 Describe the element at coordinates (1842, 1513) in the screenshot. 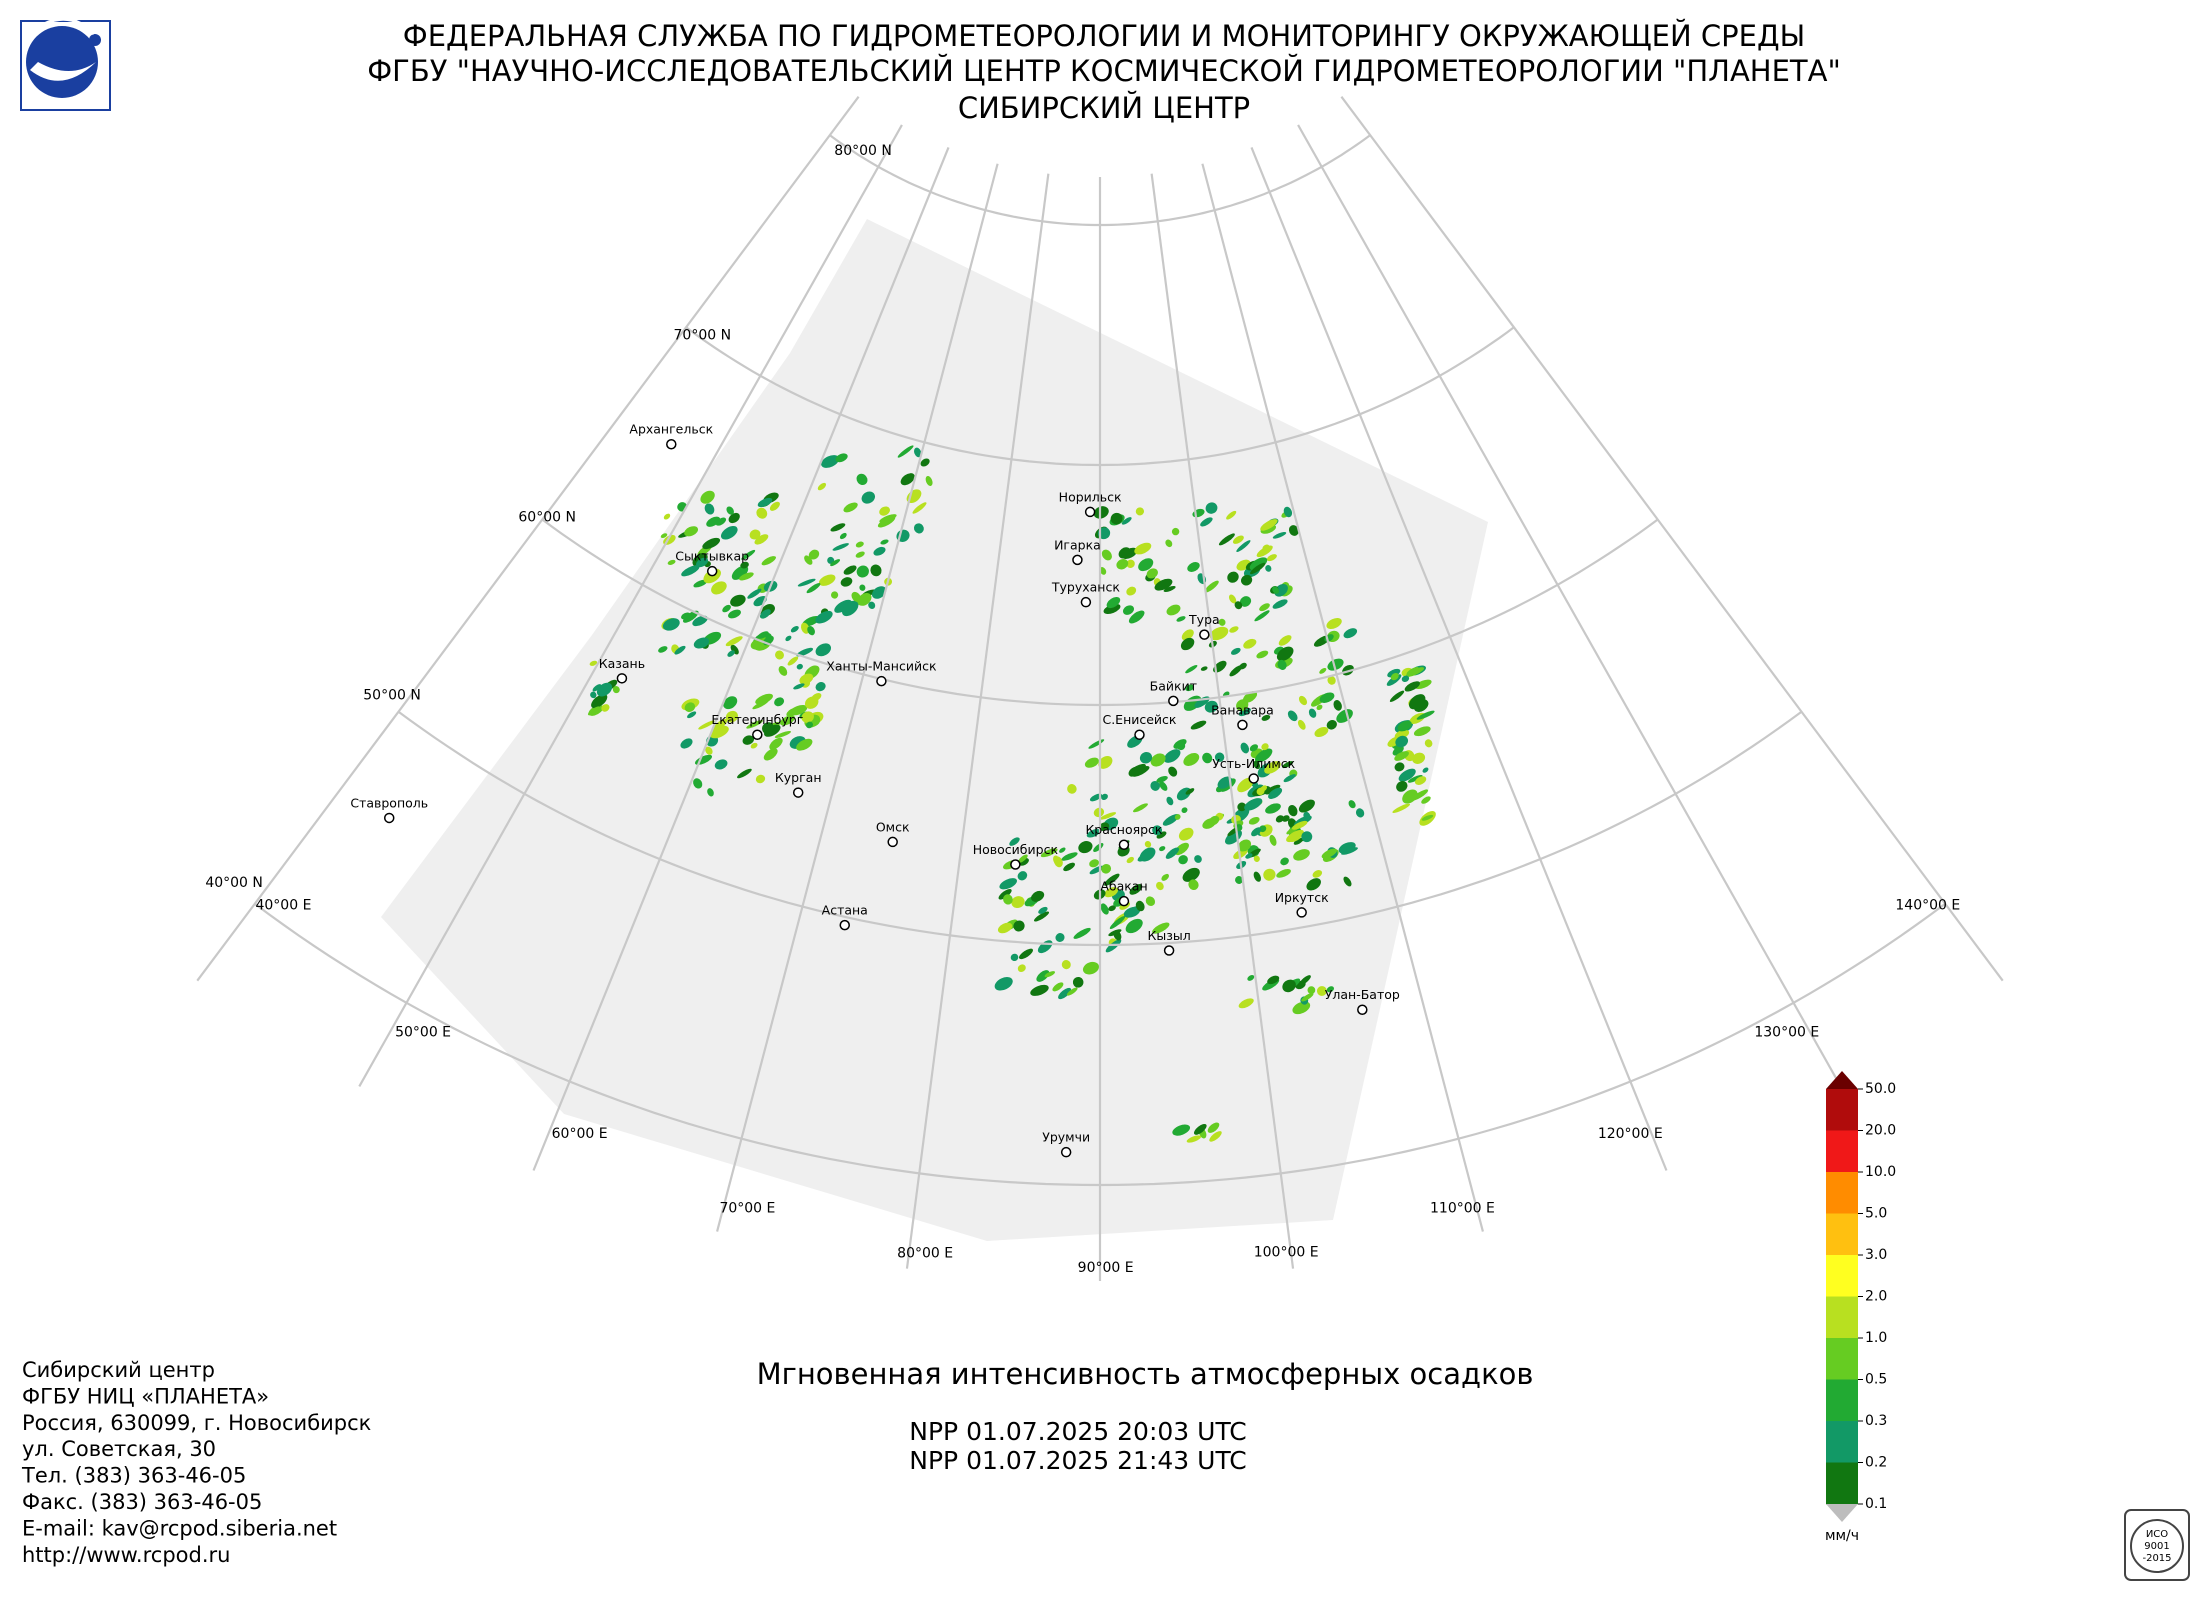

I see `legend-under` at that location.